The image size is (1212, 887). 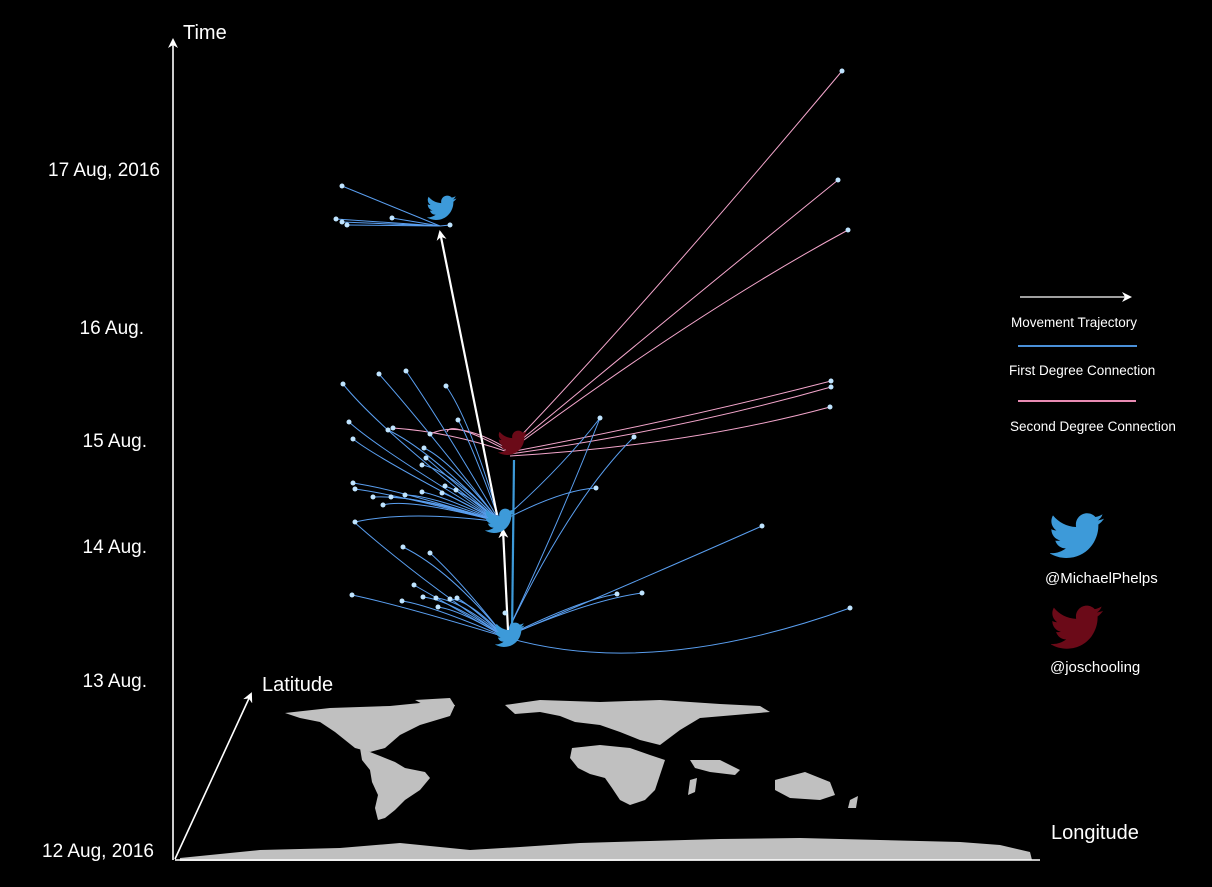 I want to click on time-axis-label: Time, so click(x=205, y=33).